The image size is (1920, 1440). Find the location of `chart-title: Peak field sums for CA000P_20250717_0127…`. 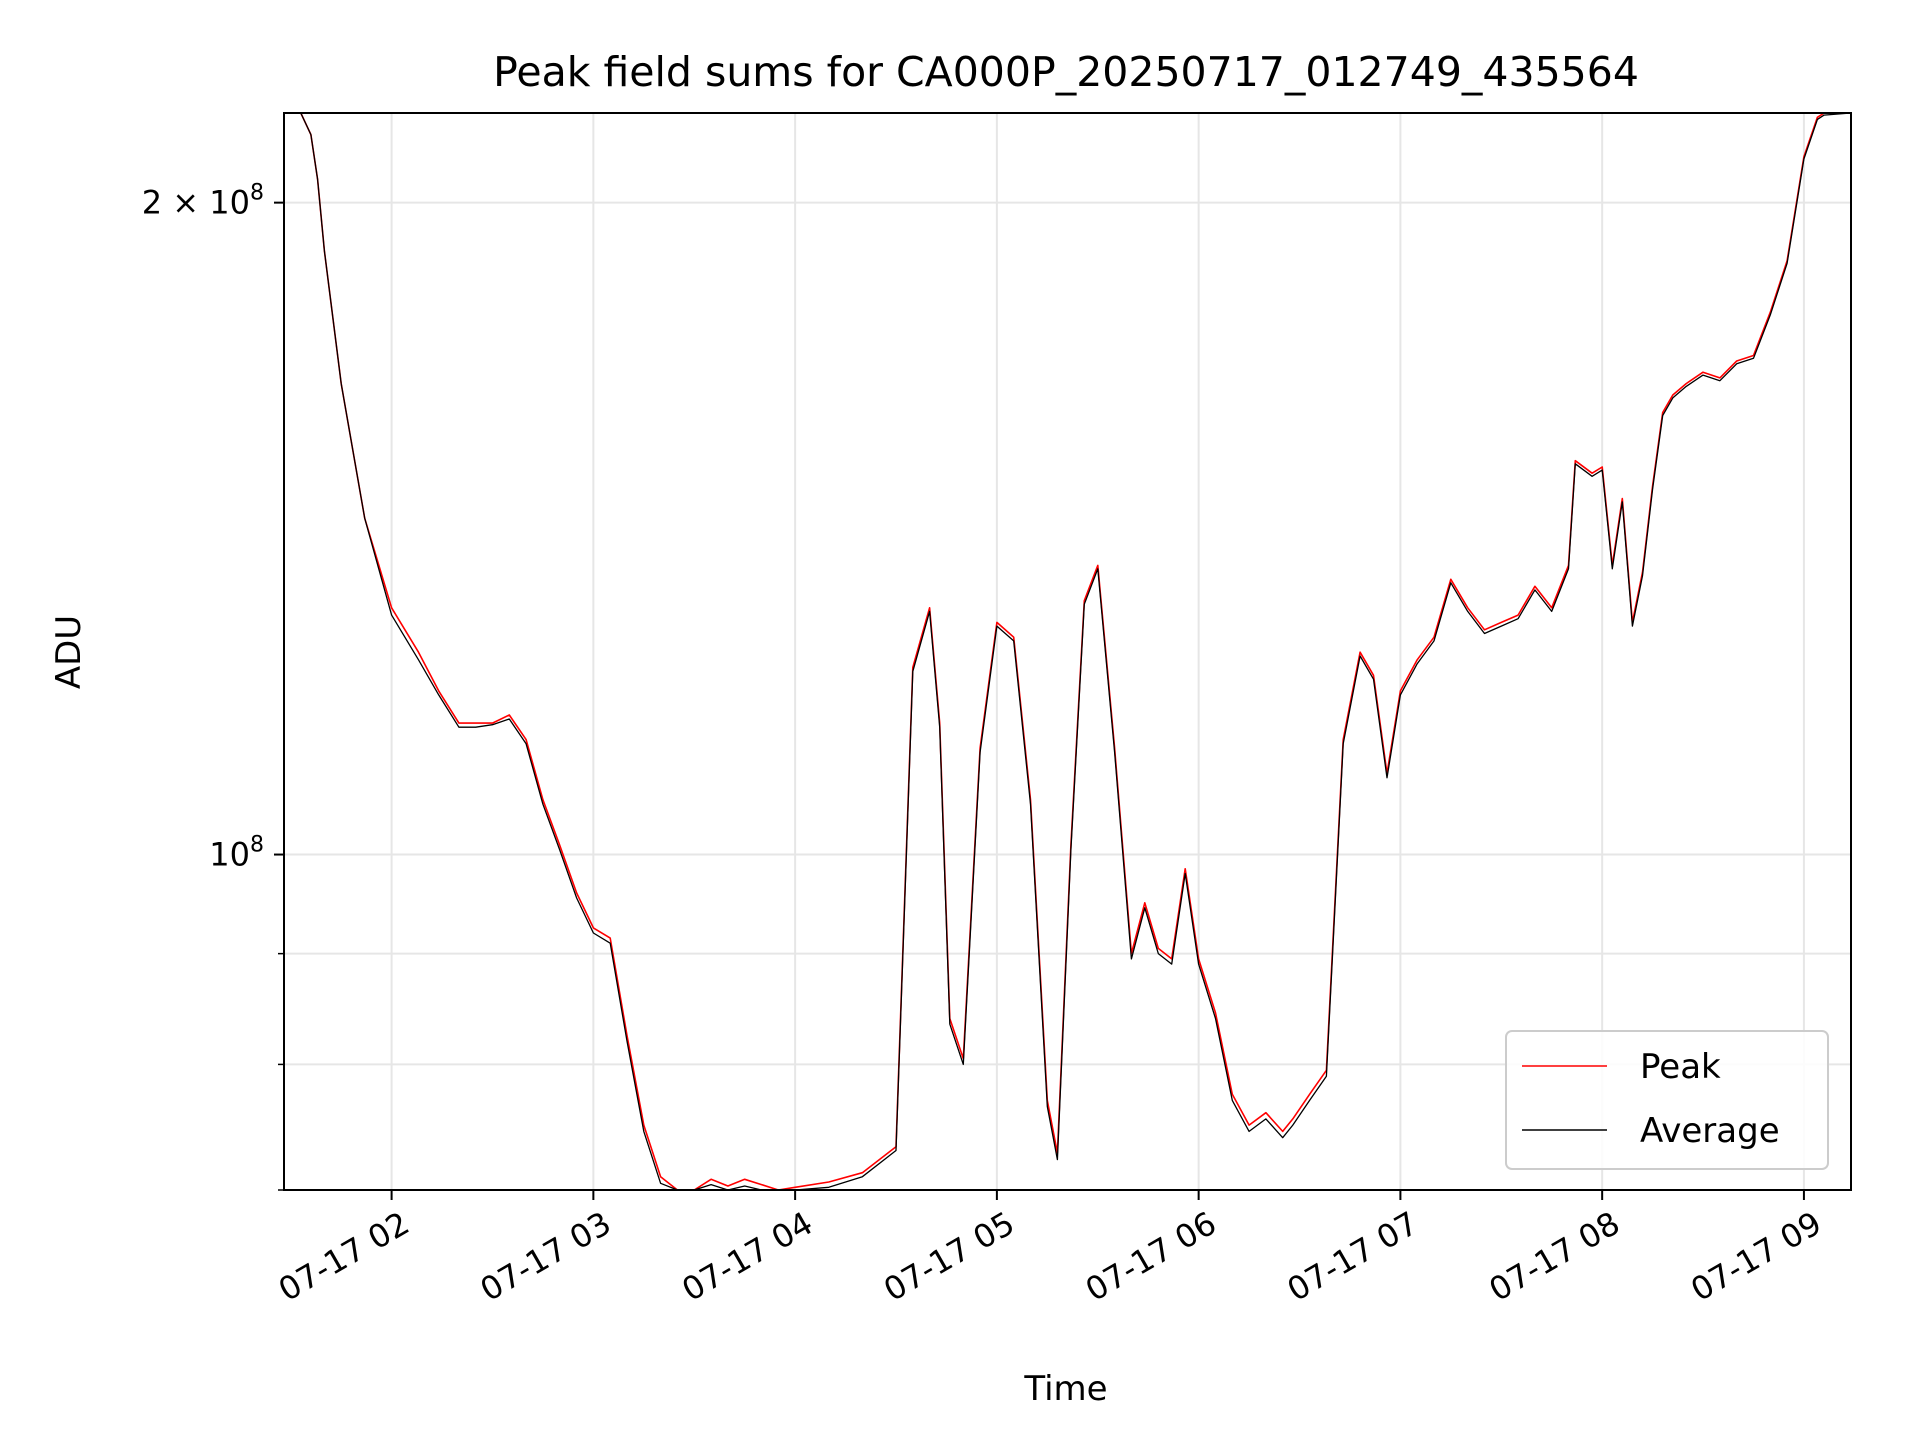

chart-title: Peak field sums for CA000P_20250717_0127… is located at coordinates (1066, 72).